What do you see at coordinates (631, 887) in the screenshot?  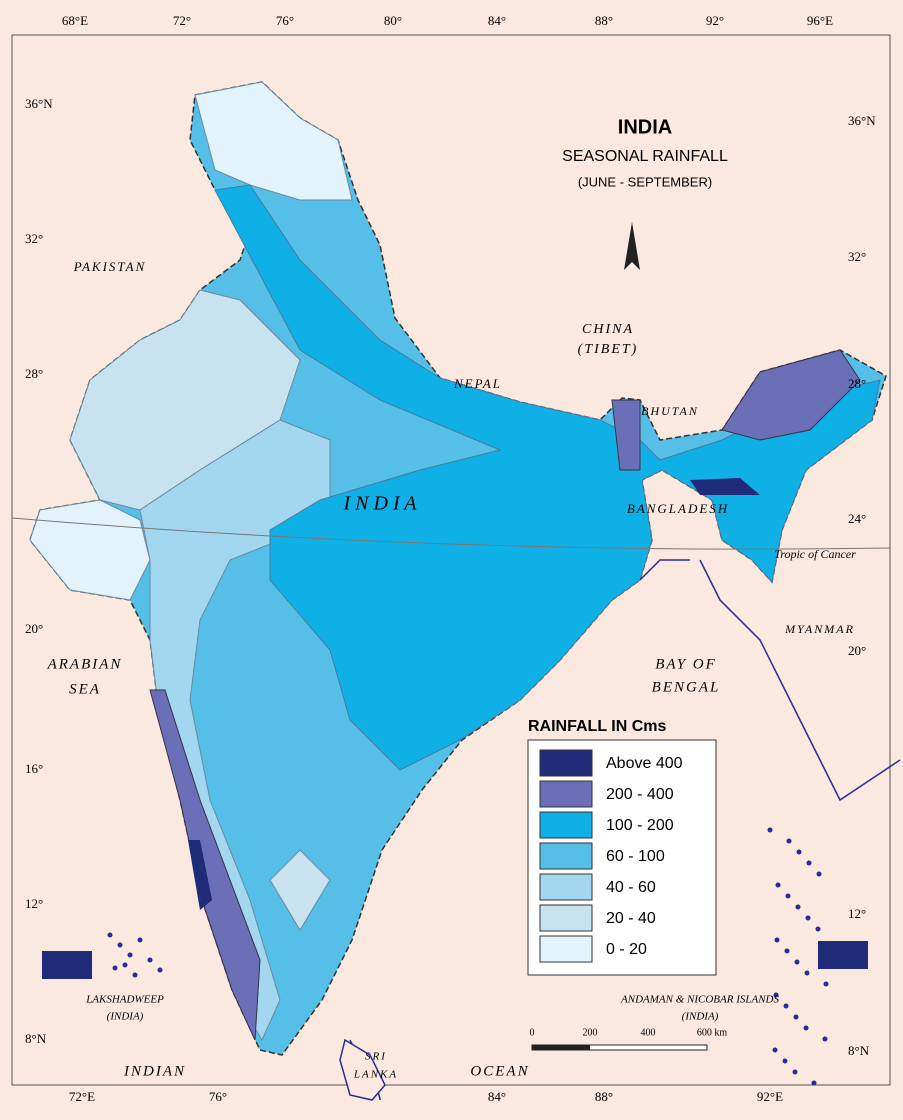 I see `legend-label: 40 - 60` at bounding box center [631, 887].